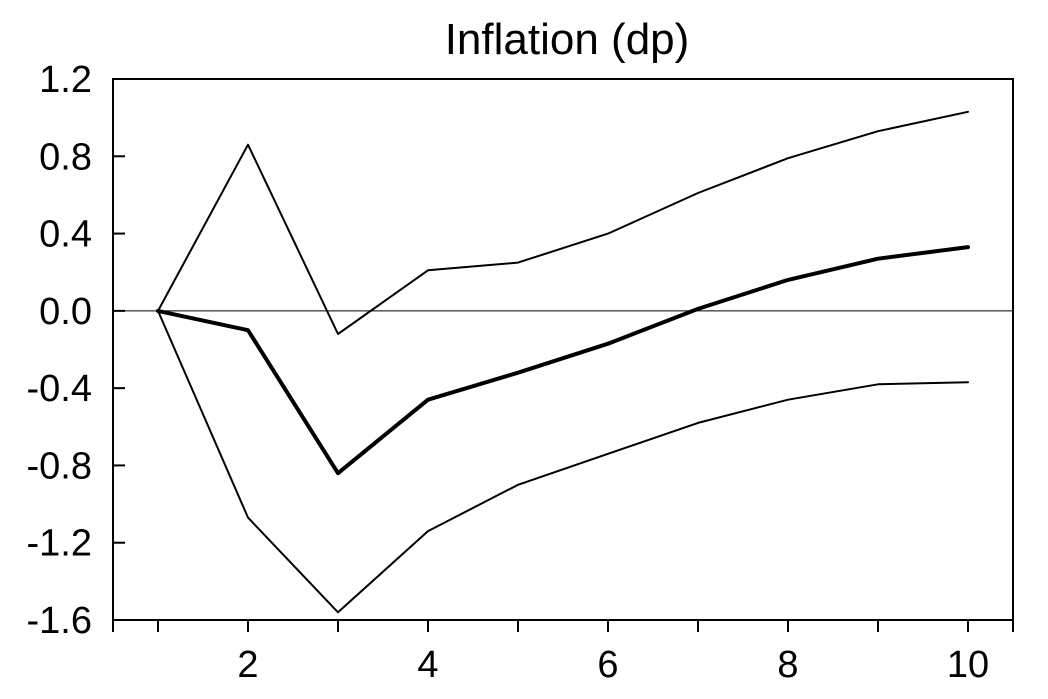 The height and width of the screenshot is (699, 1048). What do you see at coordinates (59, 621) in the screenshot?
I see `y-tick-label: -1.6` at bounding box center [59, 621].